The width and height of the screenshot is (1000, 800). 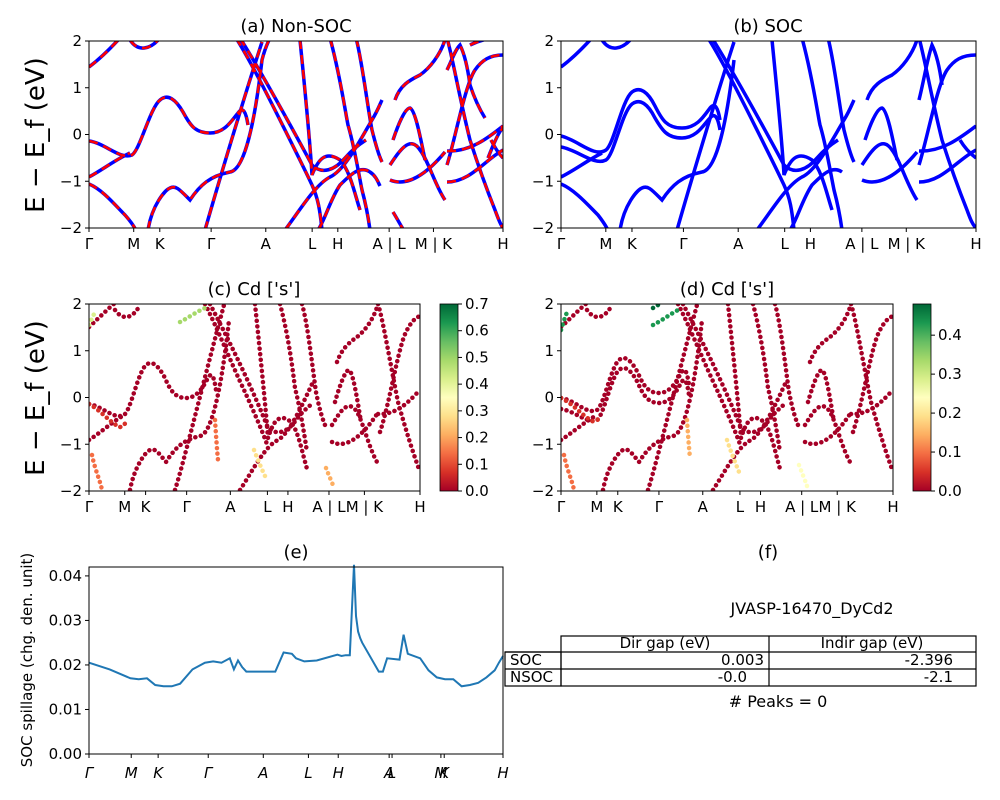 What do you see at coordinates (65, 620) in the screenshot?
I see `y-tick-label: 0.03` at bounding box center [65, 620].